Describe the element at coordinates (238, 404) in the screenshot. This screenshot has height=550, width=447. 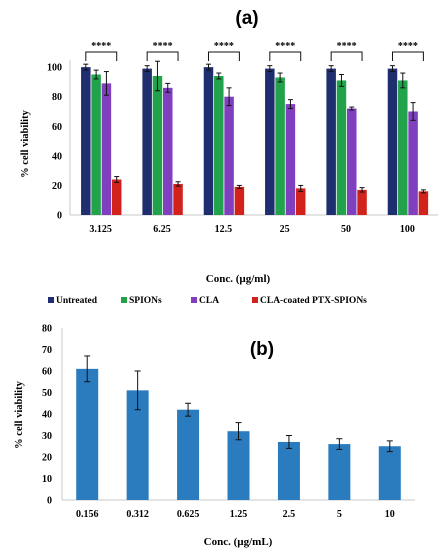
I see `error-bars-b` at that location.